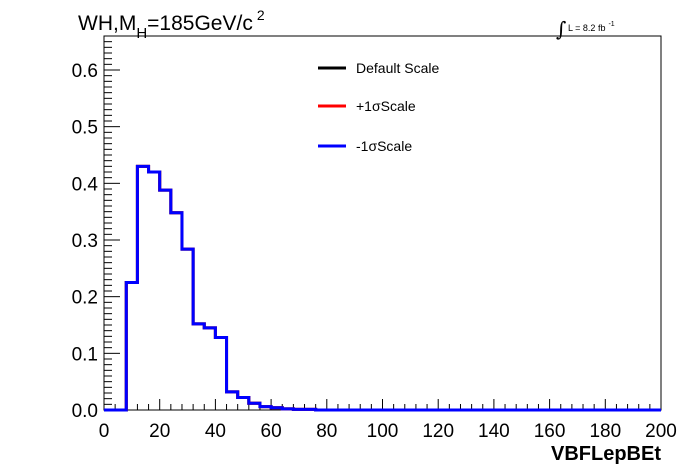  I want to click on y-tick-label: 0.3, so click(85, 241).